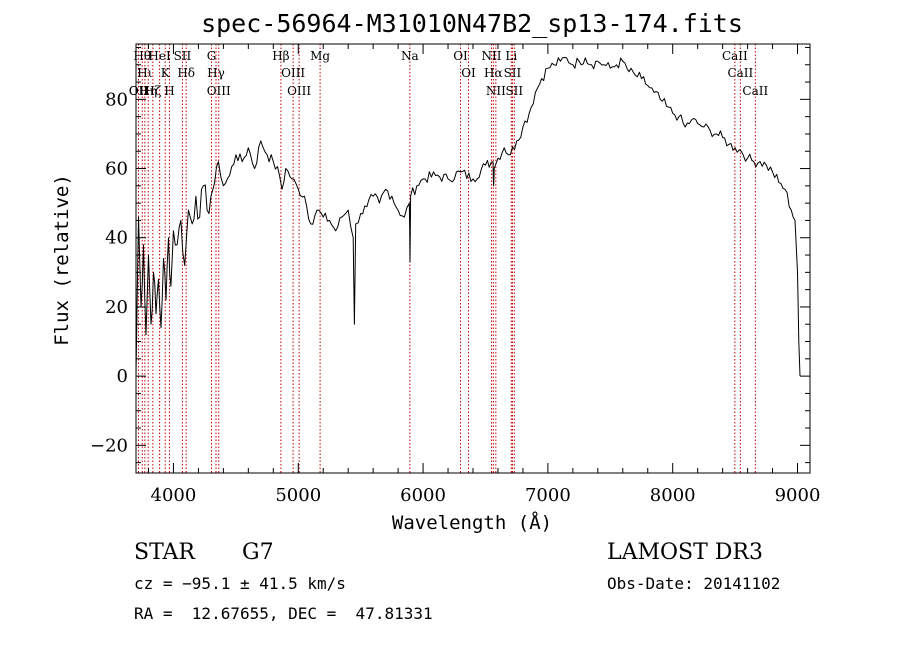 This screenshot has width=900, height=649. What do you see at coordinates (186, 73) in the screenshot?
I see `line-label: Hδ` at bounding box center [186, 73].